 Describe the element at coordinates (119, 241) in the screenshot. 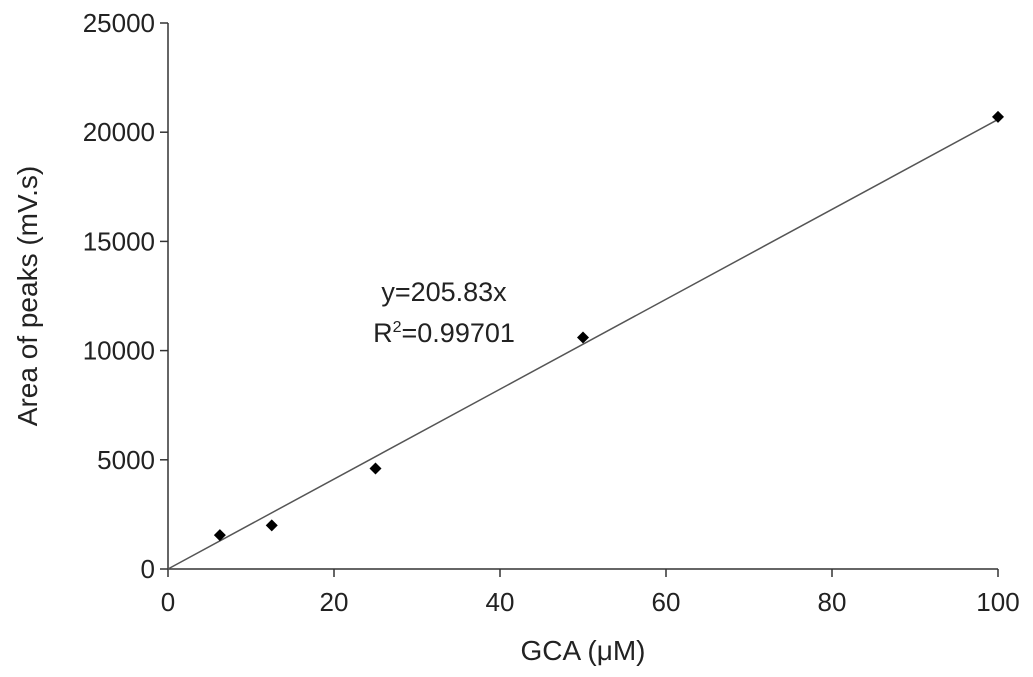

I see `y-tick-label: 15000` at that location.